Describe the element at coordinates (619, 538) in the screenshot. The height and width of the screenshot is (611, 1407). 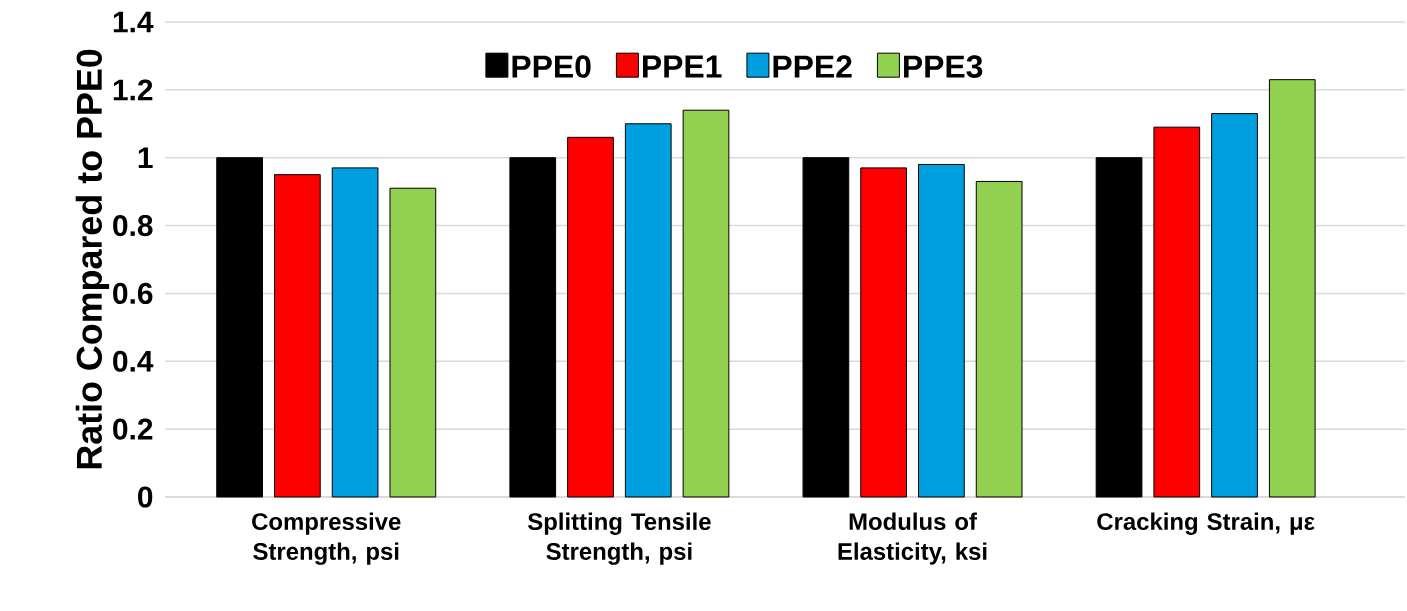
I see `x-tick-label: Splitting Tensile Strength, psi` at that location.